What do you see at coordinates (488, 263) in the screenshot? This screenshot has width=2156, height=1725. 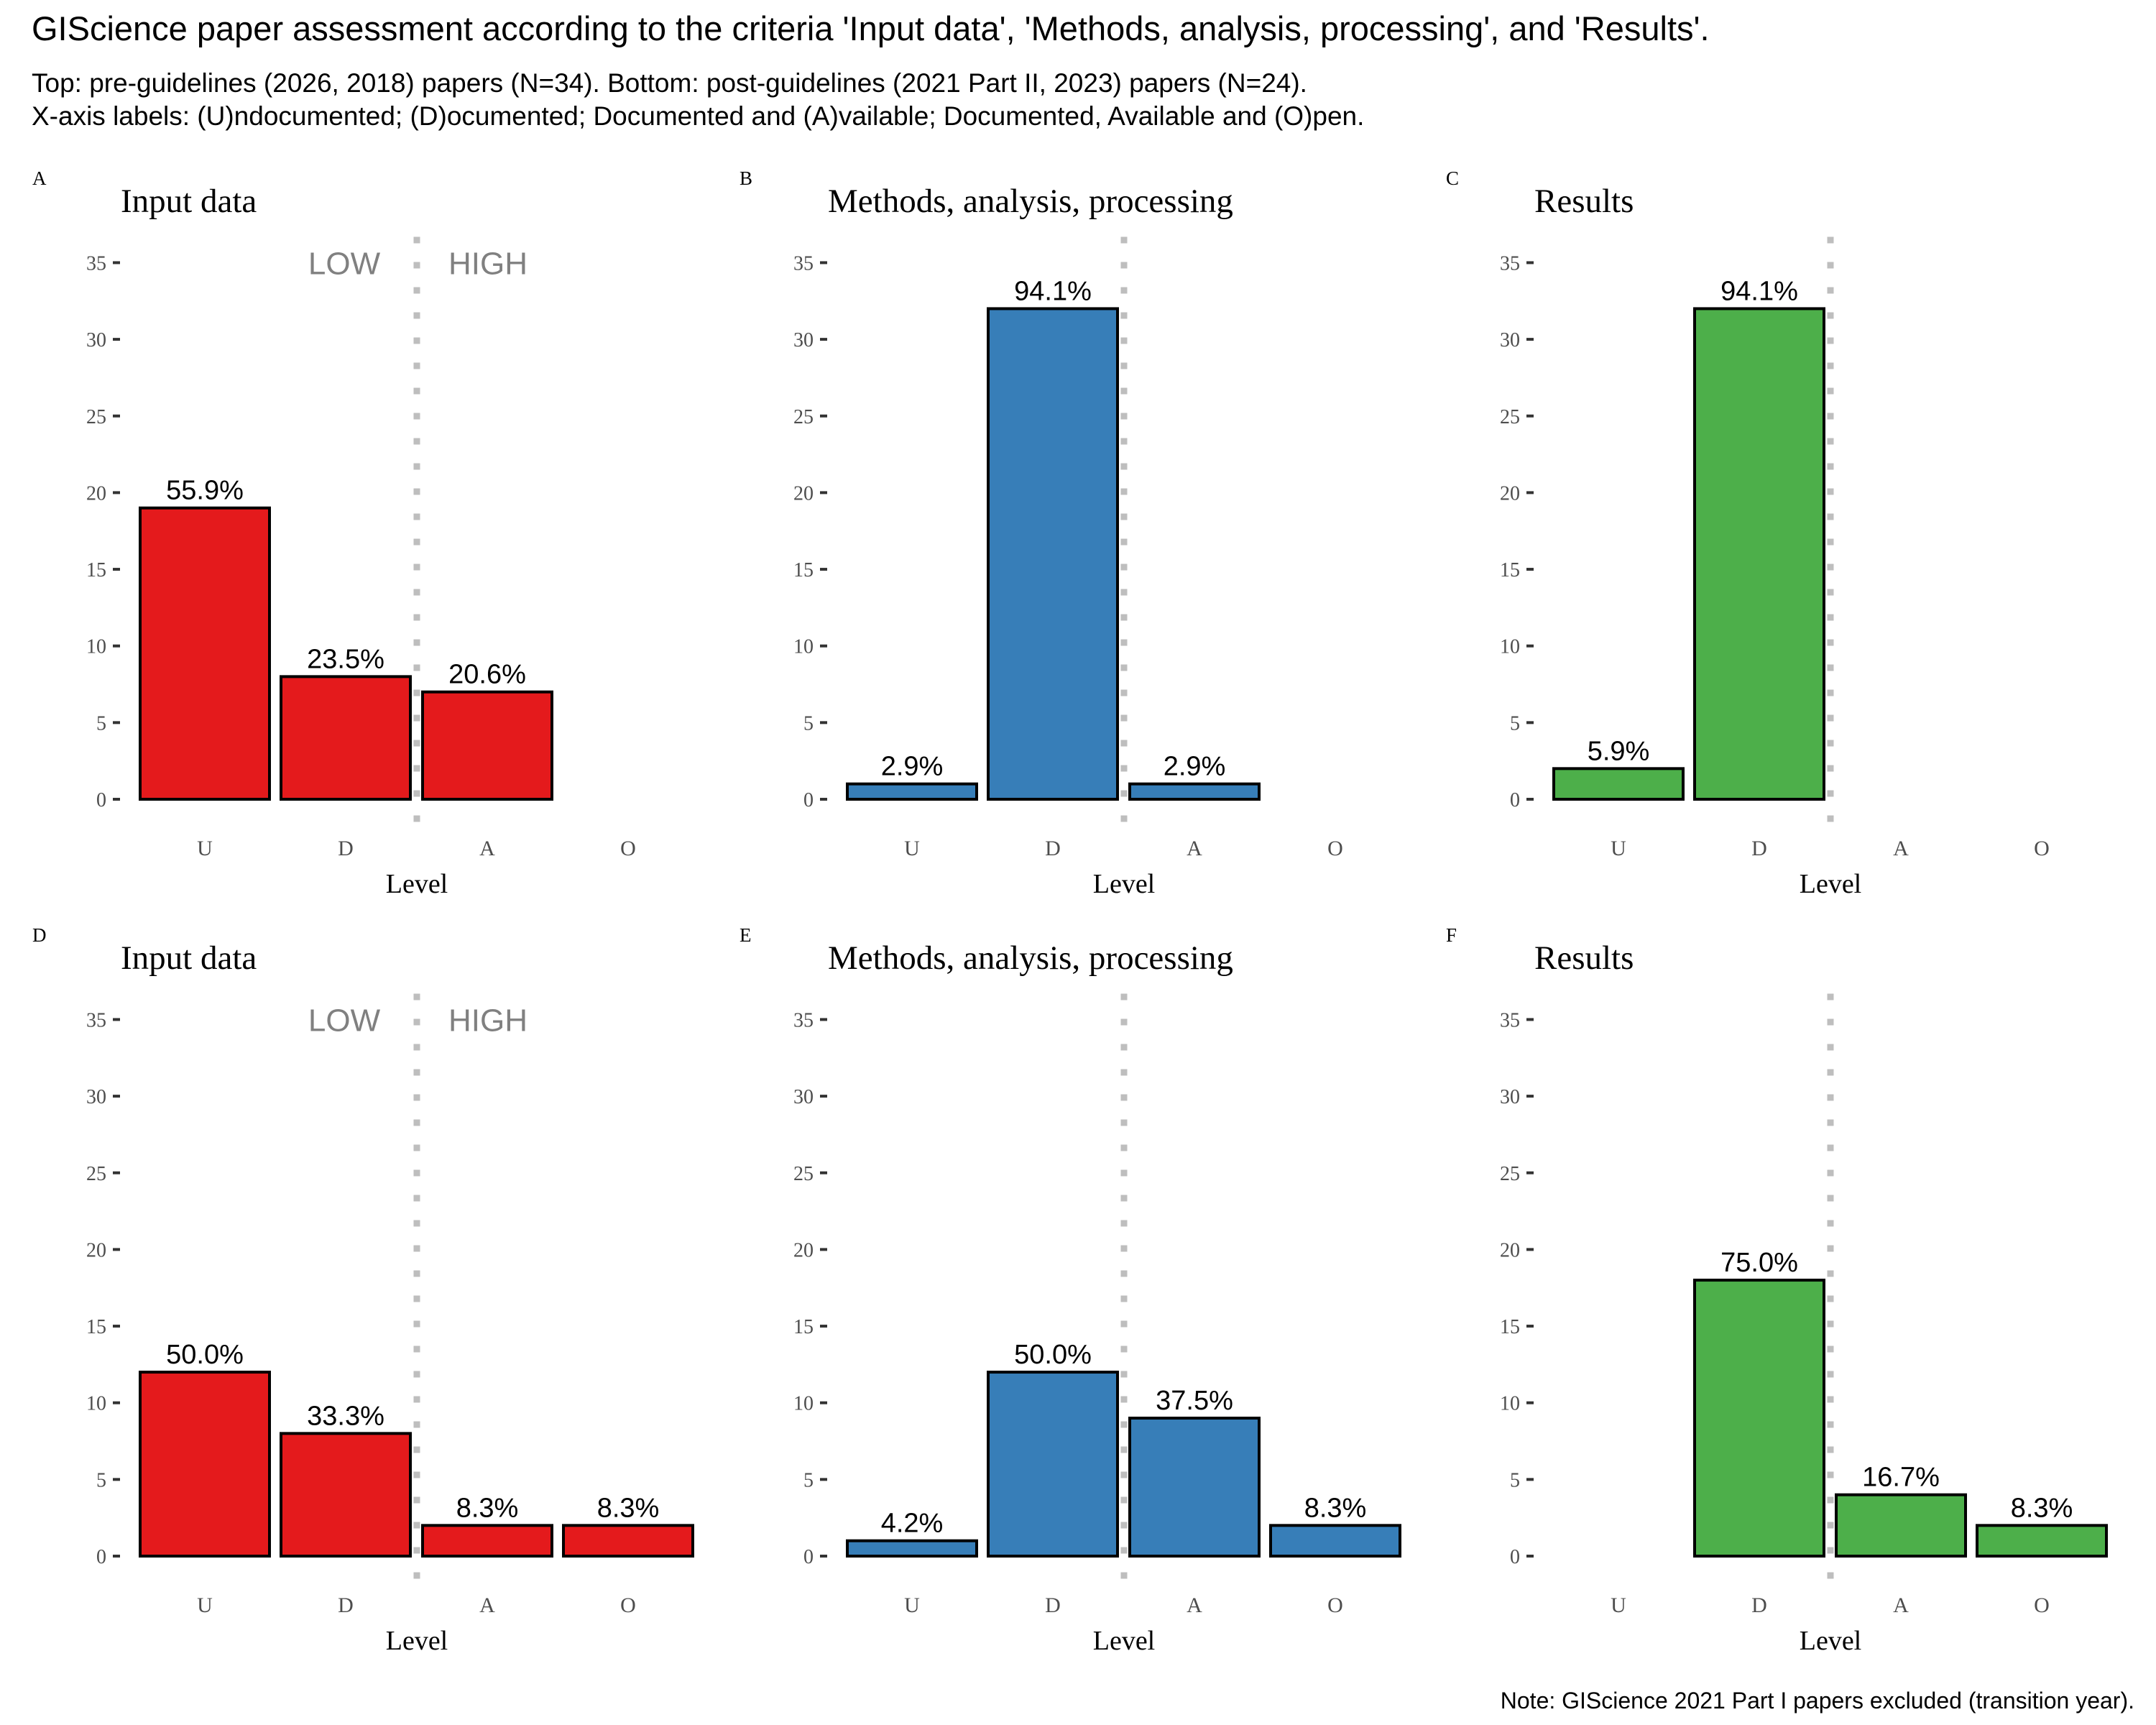 I see `panel-a-annotation-high: HIGH` at bounding box center [488, 263].